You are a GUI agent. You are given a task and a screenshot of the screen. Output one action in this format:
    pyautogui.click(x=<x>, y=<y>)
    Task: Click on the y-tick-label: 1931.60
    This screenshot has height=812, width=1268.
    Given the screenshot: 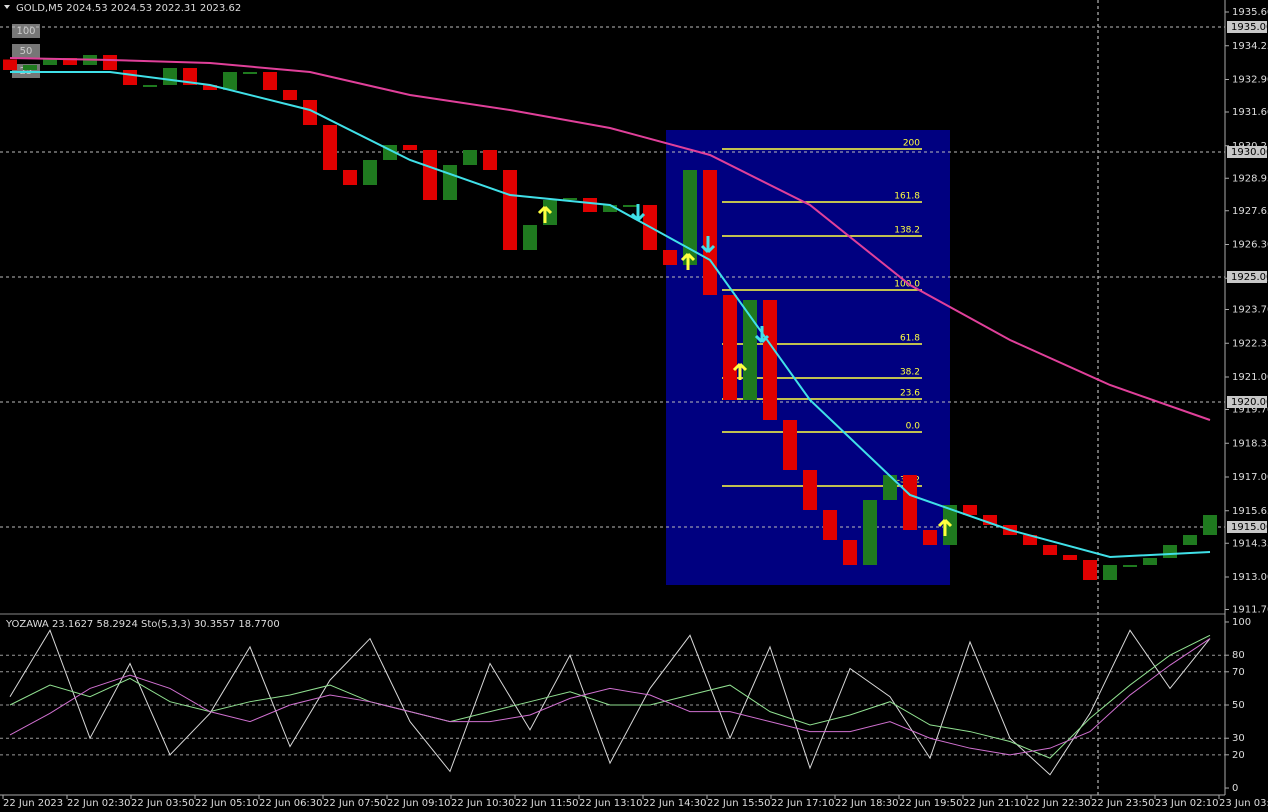 What is the action you would take?
    pyautogui.click(x=1250, y=112)
    